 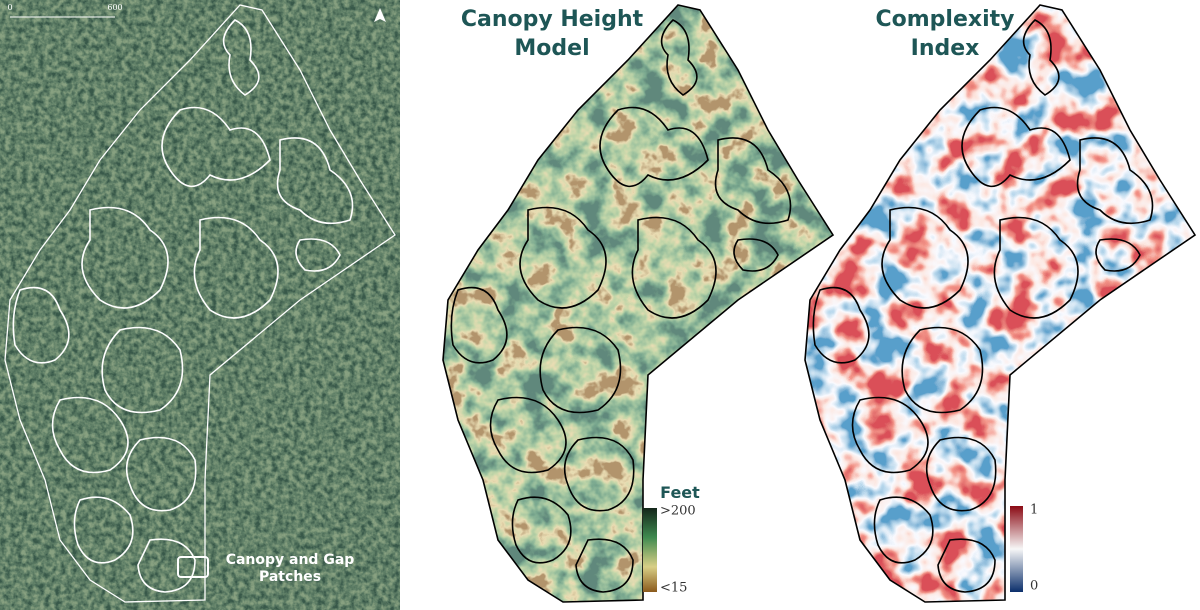 What do you see at coordinates (551, 48) in the screenshot?
I see `panel-title: Model` at bounding box center [551, 48].